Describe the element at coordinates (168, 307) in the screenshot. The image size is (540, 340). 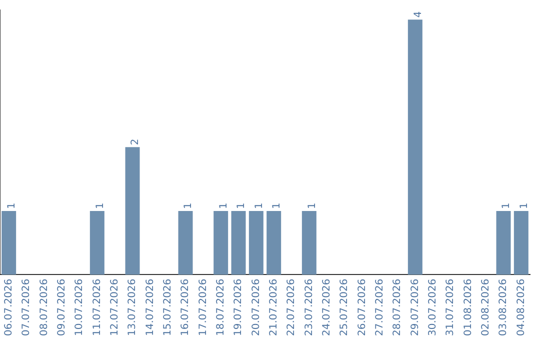
I see `x-tick-label: 15.07.2026` at that location.